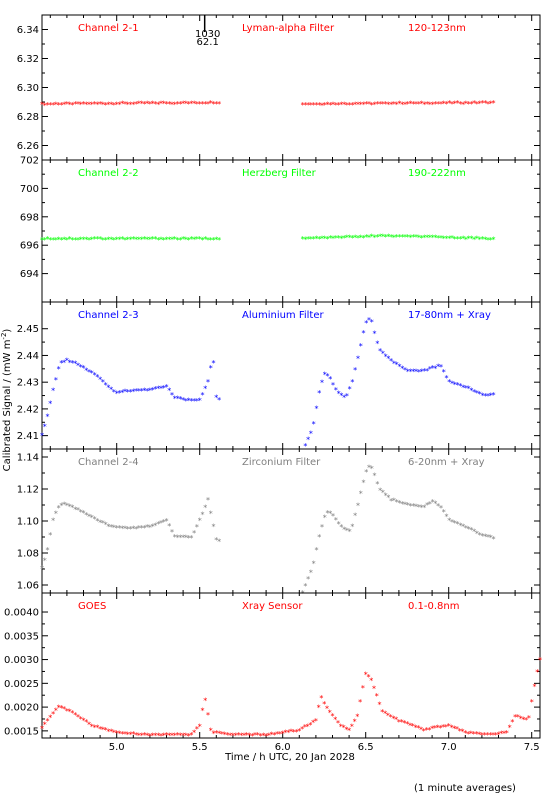 This screenshot has height=800, width=550. Describe the element at coordinates (108, 462) in the screenshot. I see `panel-header-label: Channel 2-4` at that location.